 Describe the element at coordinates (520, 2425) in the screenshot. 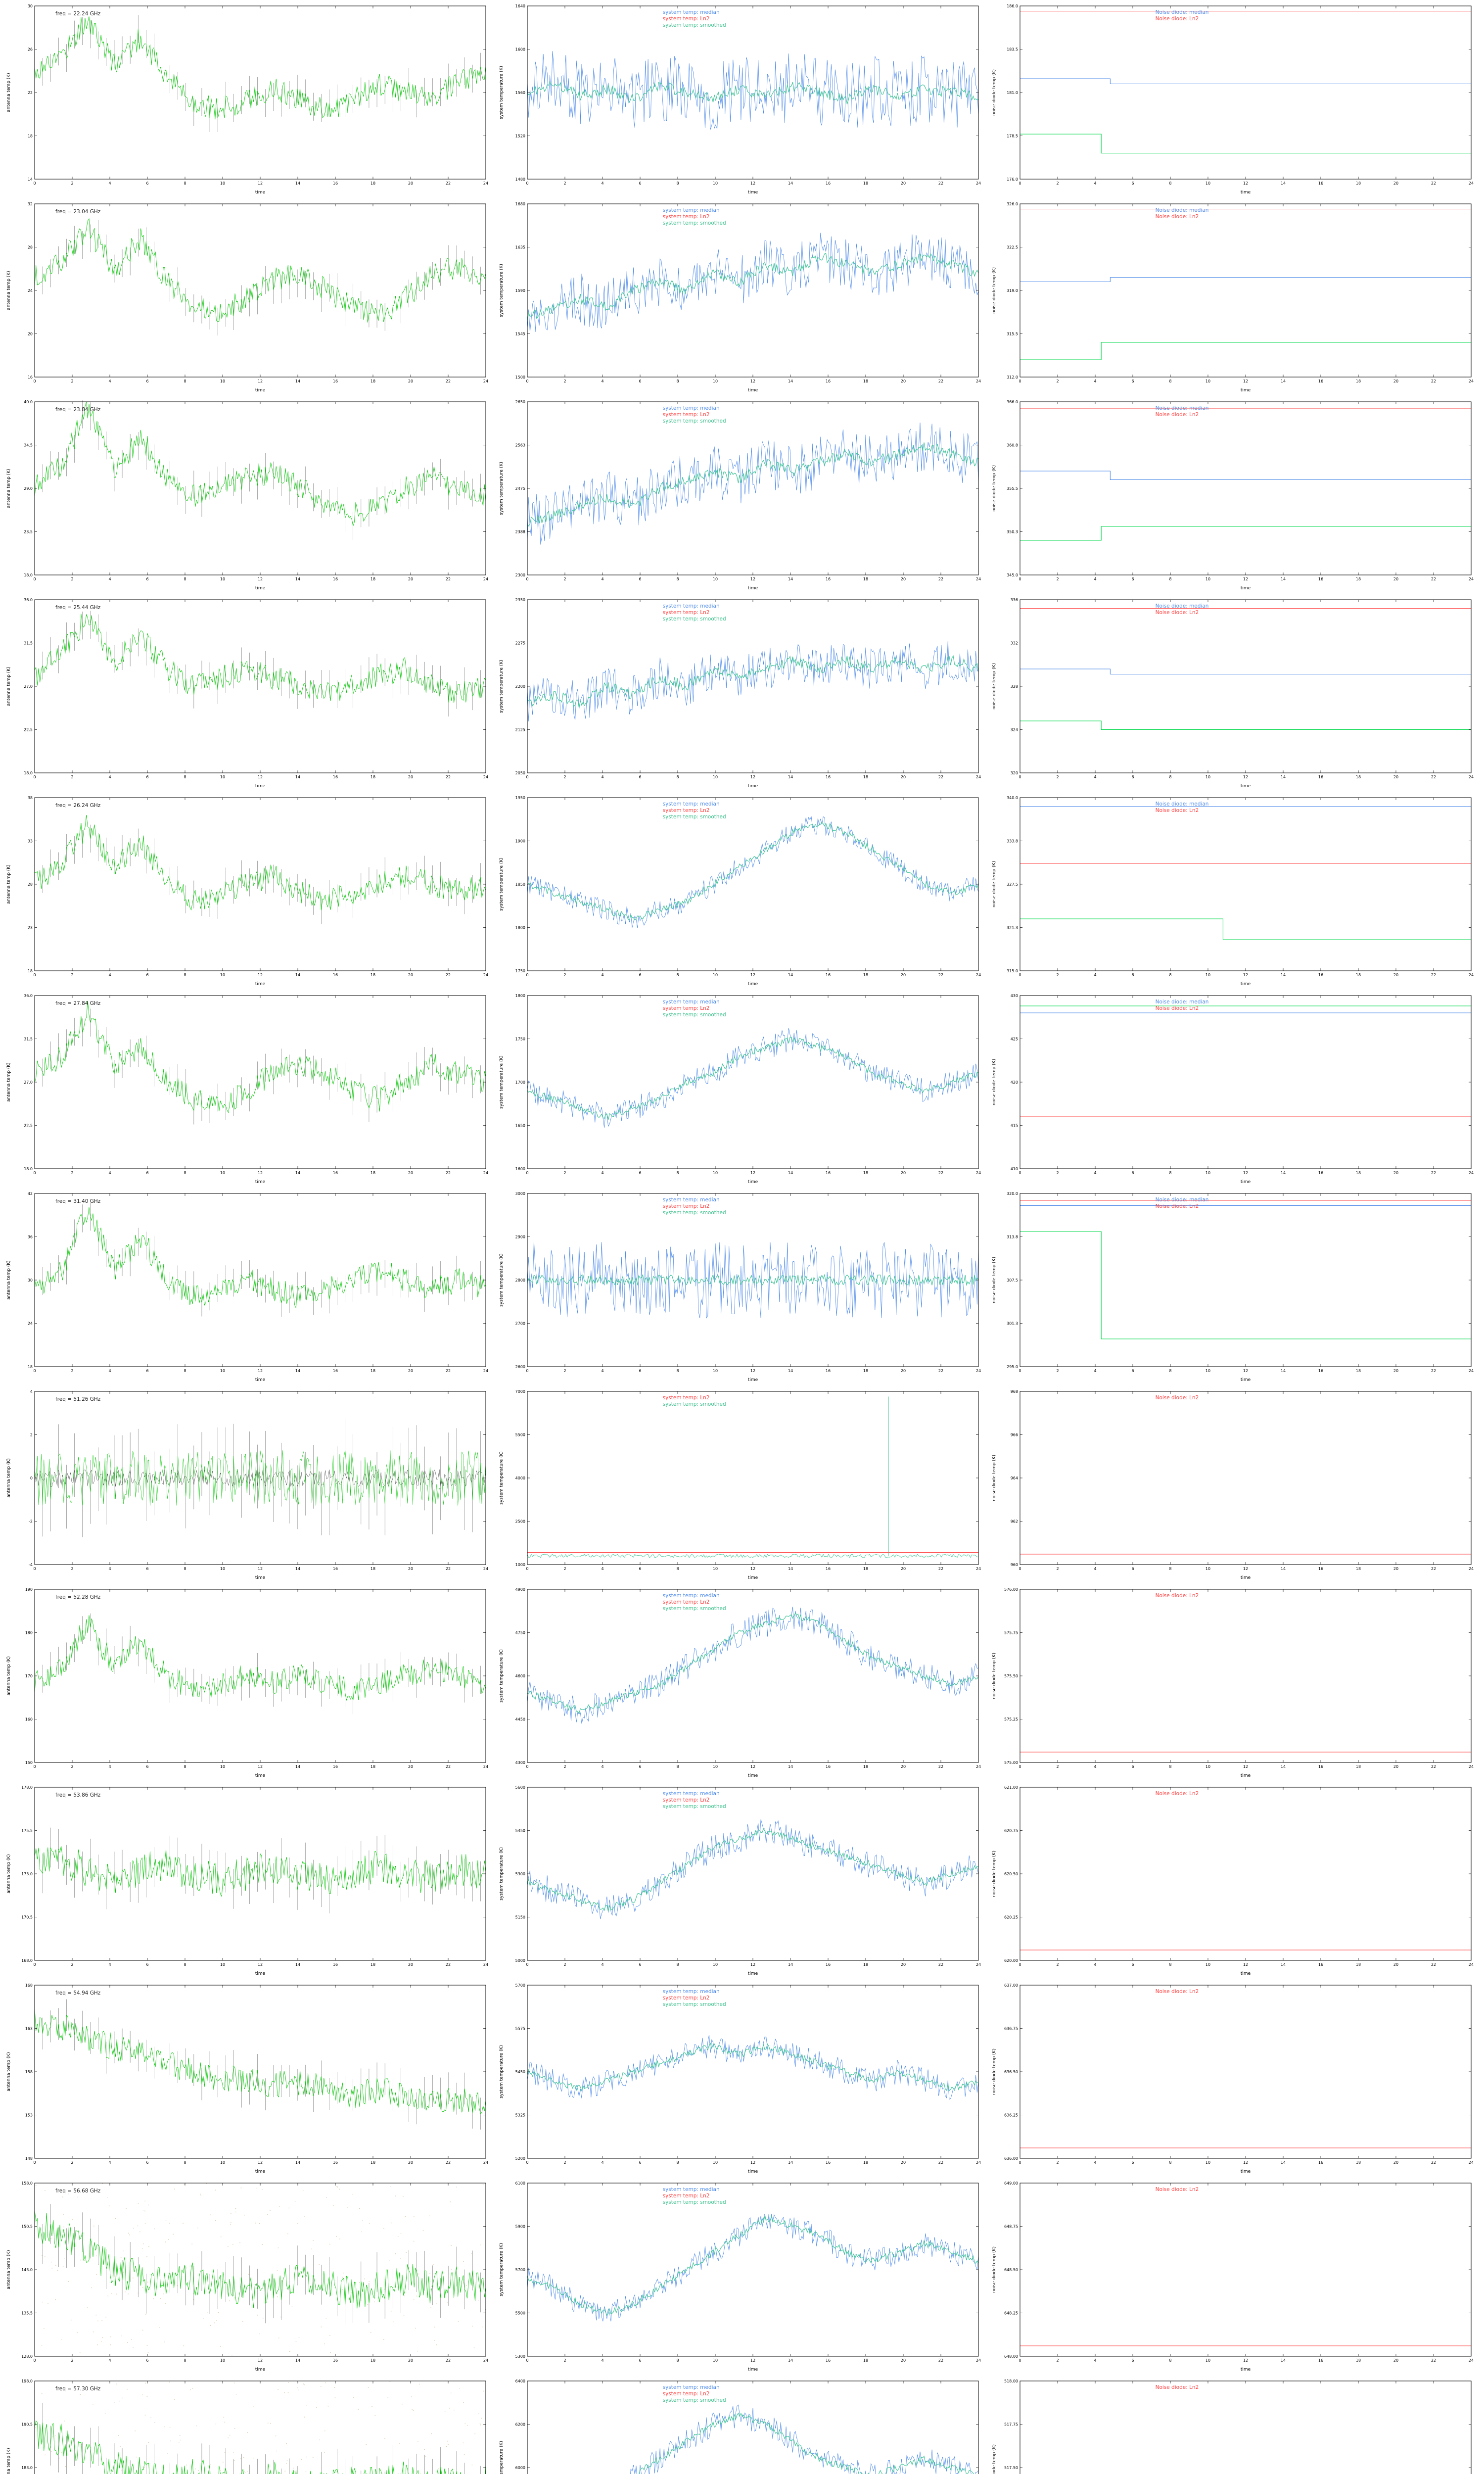

I see `svg-text: 6200` at that location.